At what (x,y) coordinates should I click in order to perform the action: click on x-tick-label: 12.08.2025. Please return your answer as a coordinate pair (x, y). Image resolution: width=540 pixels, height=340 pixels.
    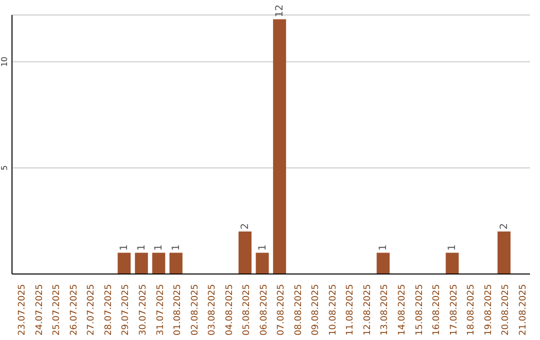
    Looking at the image, I should click on (367, 310).